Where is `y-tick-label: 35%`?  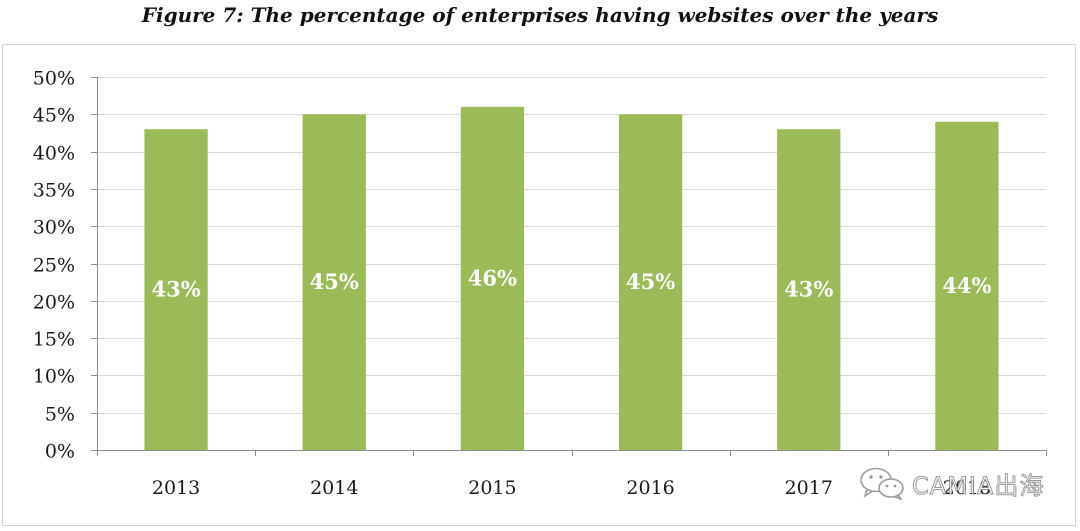 y-tick-label: 35% is located at coordinates (54, 191).